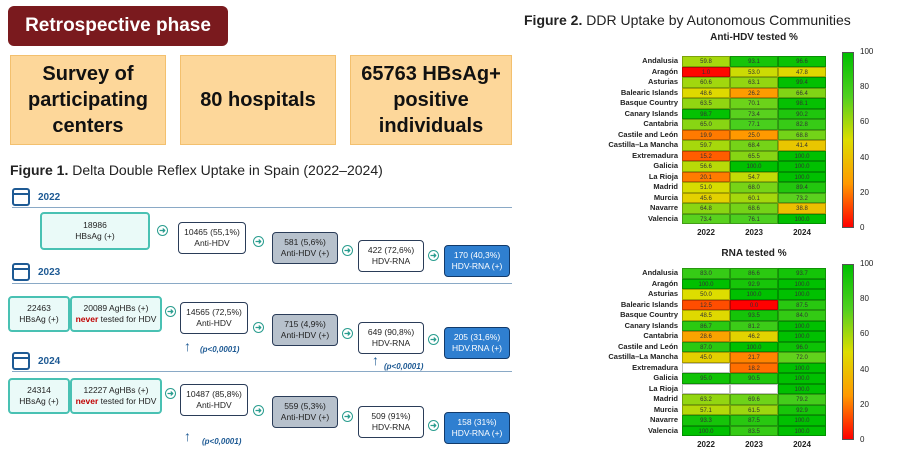 This screenshot has height=468, width=900. Describe the element at coordinates (643, 356) in the screenshot. I see `row-label: Castilla–La Mancha` at that location.